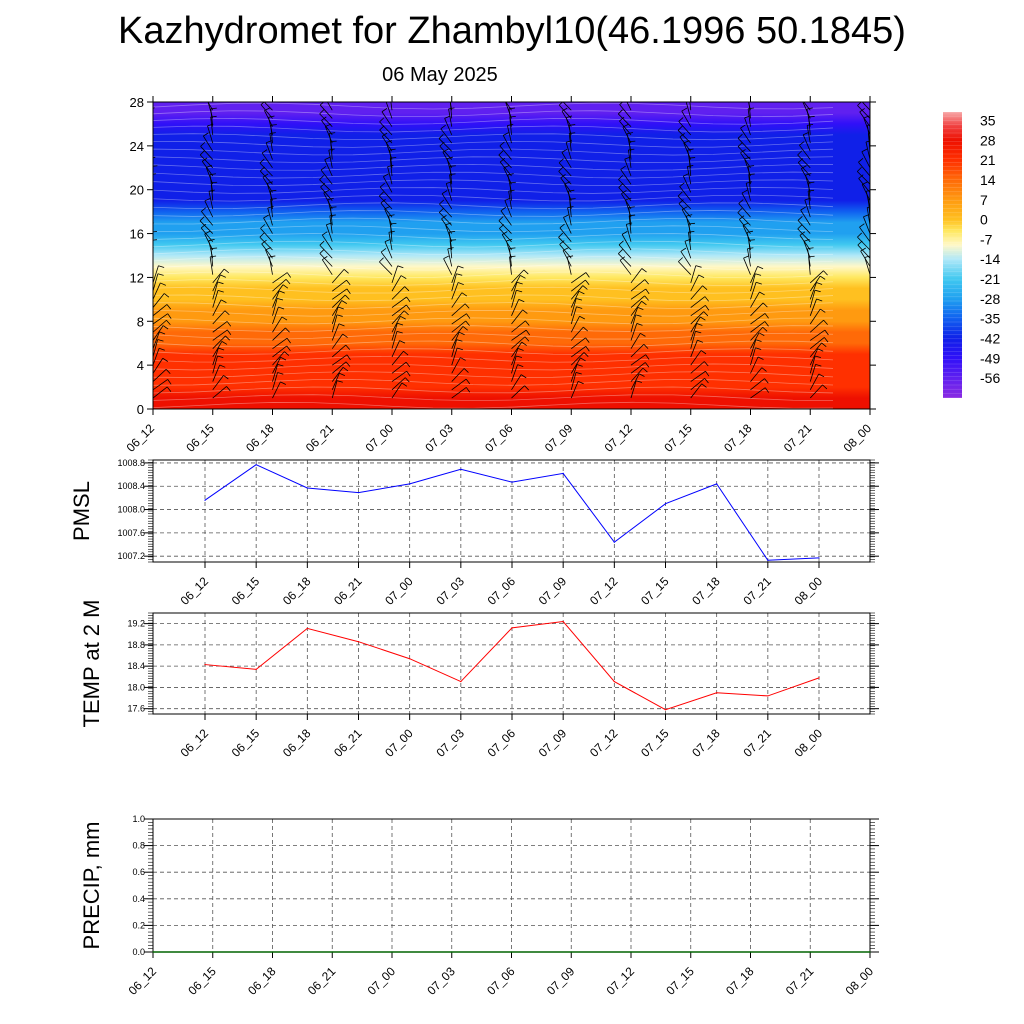  What do you see at coordinates (706, 591) in the screenshot?
I see `x-tick-label: 07_18` at bounding box center [706, 591].